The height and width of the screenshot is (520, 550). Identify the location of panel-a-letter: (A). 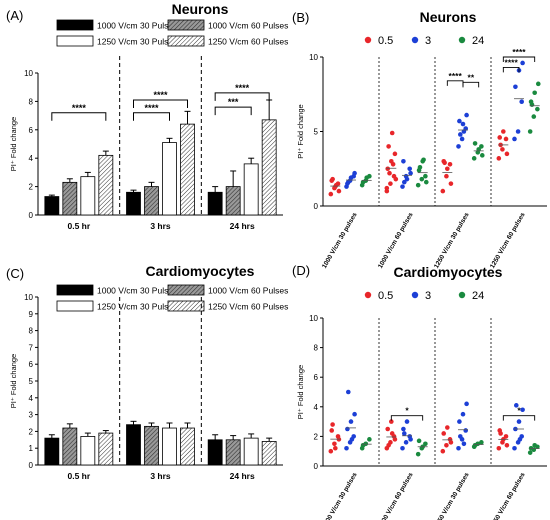
(14, 15).